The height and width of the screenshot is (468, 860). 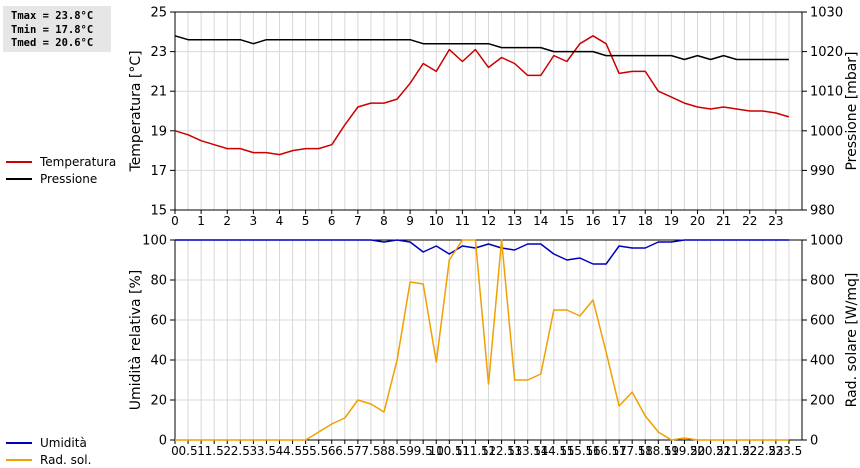 I want to click on chart2-xtick-label: 15, so click(x=566, y=451).